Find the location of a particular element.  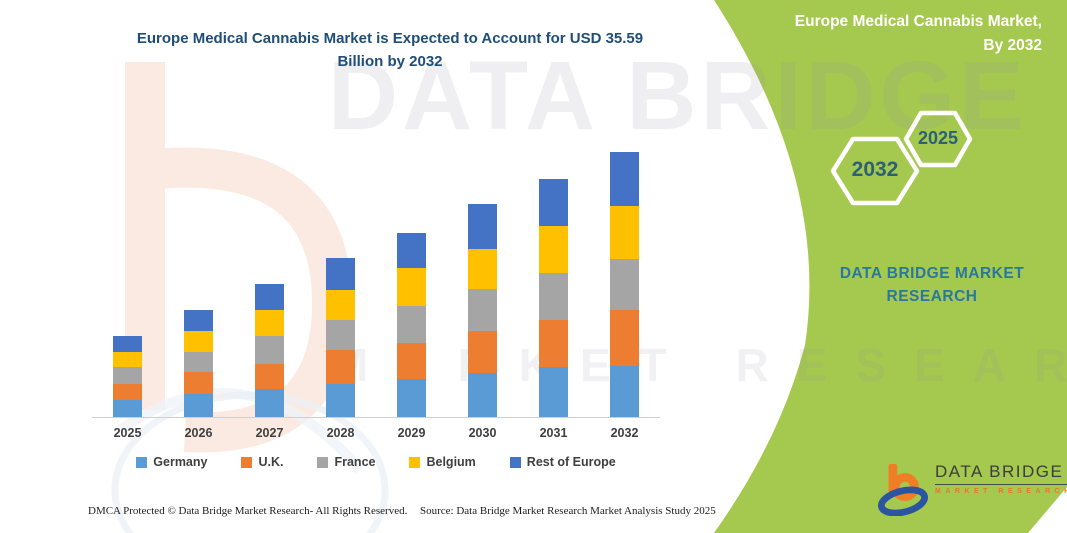

hexagon-2025-icon is located at coordinates (938, 139).